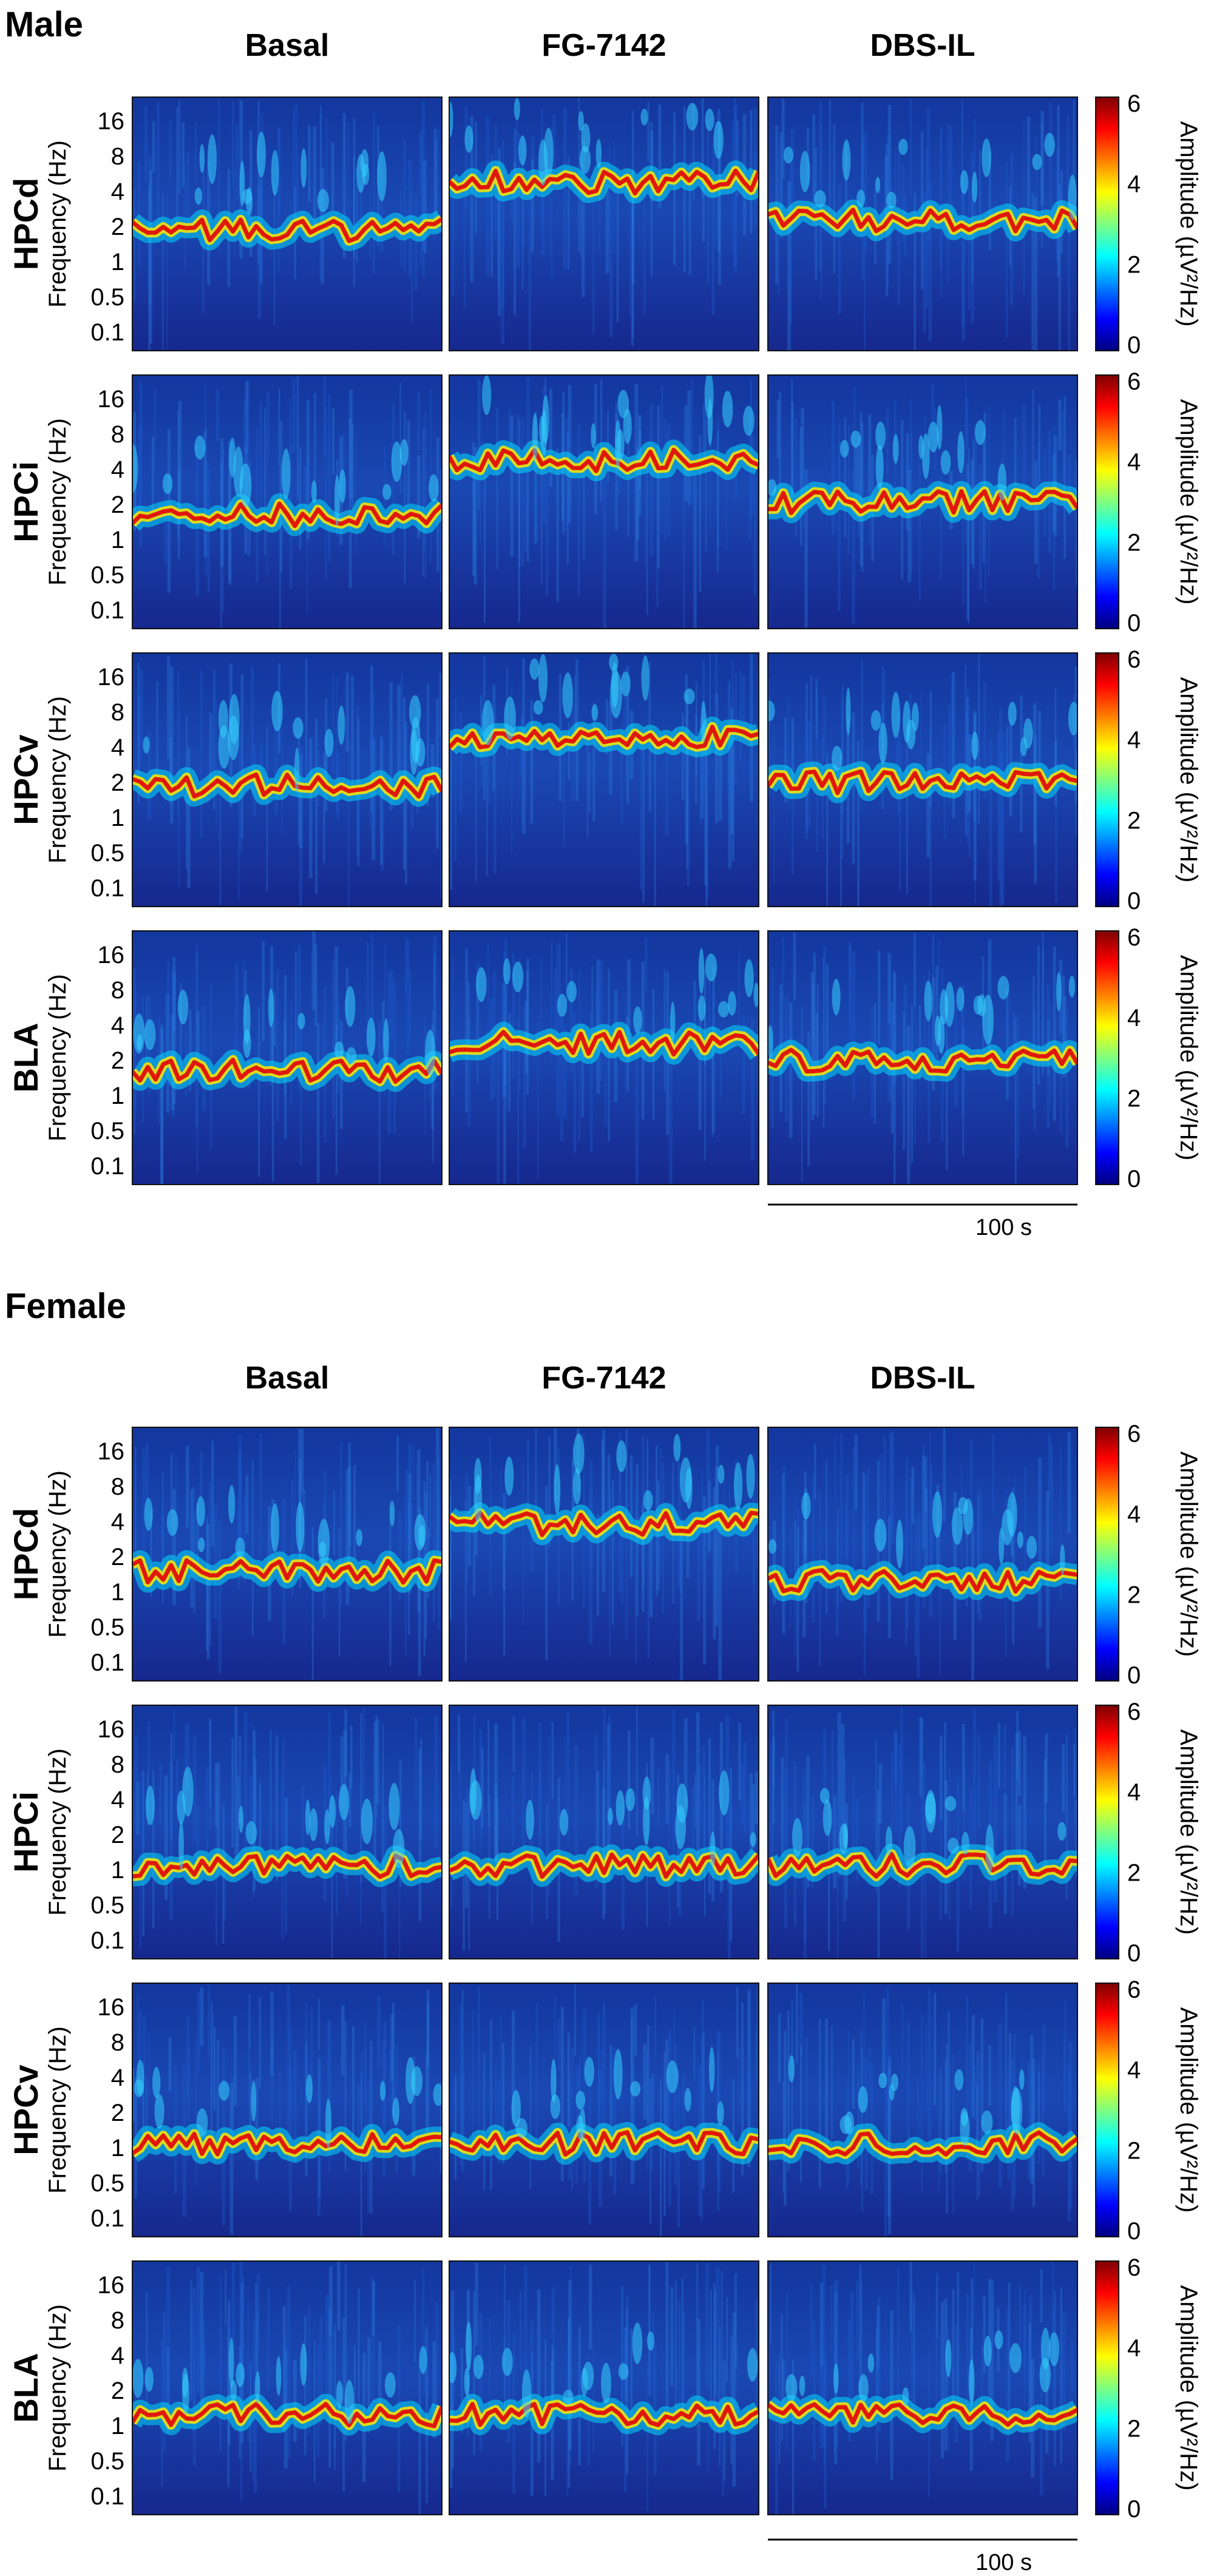 This screenshot has height=2576, width=1211. I want to click on y-tick-label: 4, so click(117, 1522).